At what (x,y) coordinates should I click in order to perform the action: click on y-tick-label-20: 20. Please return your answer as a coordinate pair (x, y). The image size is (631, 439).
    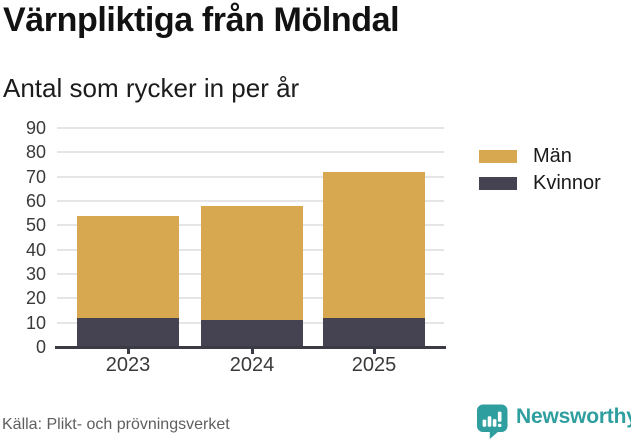
    Looking at the image, I should click on (35, 298).